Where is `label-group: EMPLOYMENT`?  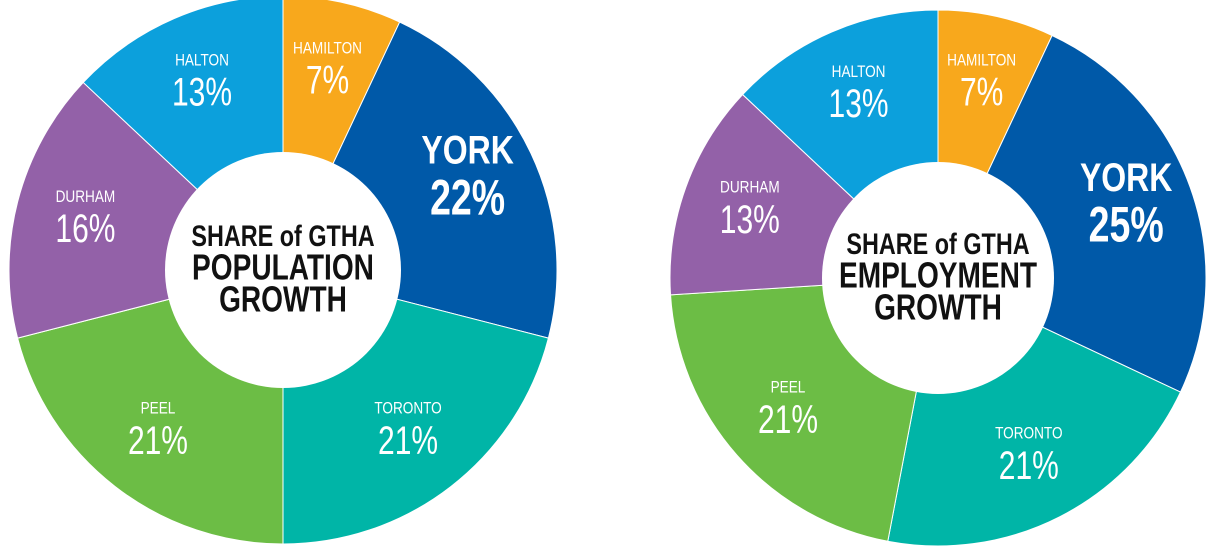 label-group: EMPLOYMENT is located at coordinates (938, 275).